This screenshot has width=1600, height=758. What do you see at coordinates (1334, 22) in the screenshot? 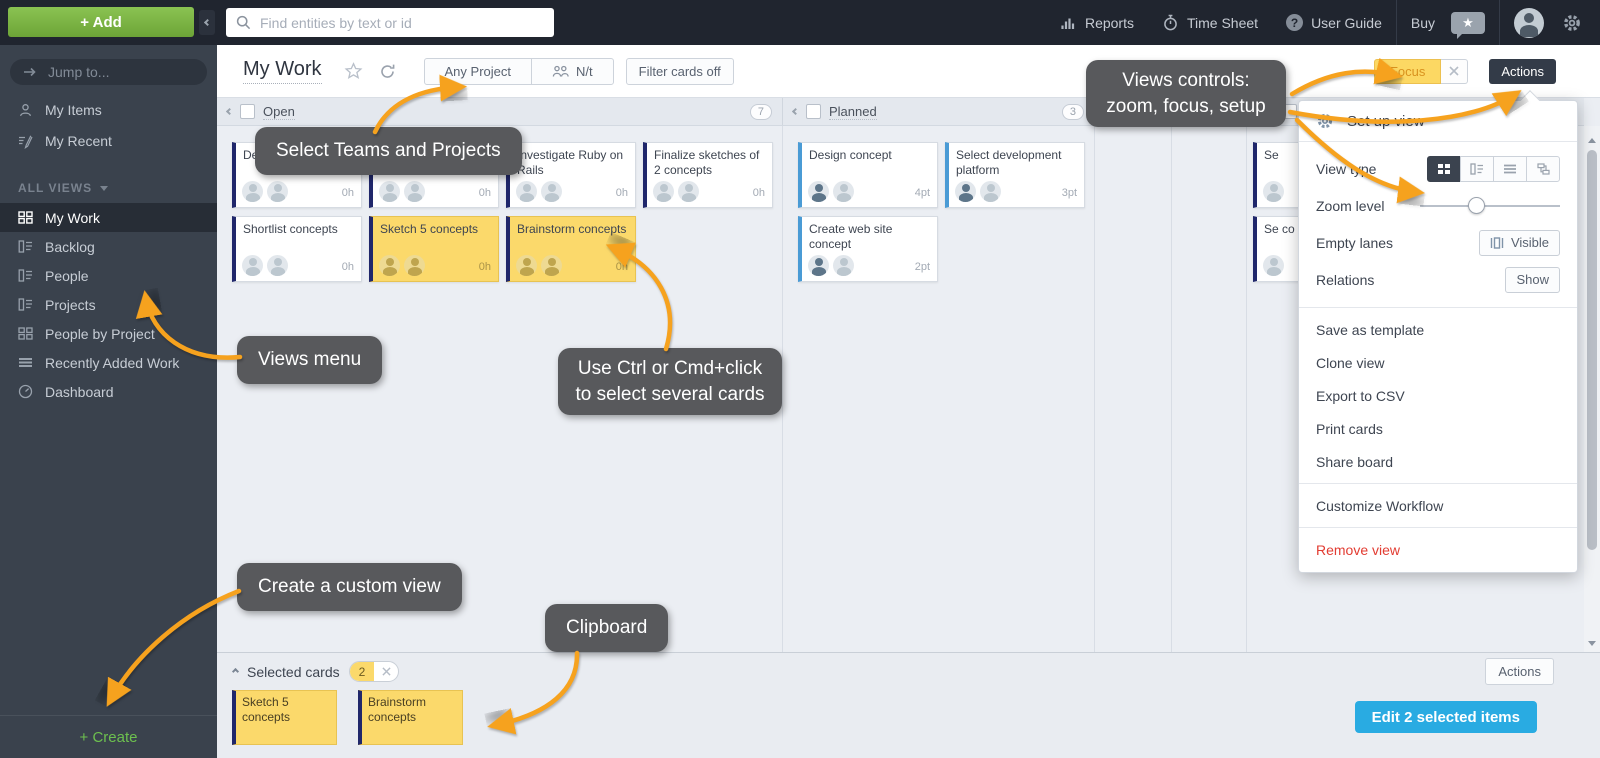
I see `nav-user-guide: ? User Guide` at bounding box center [1334, 22].